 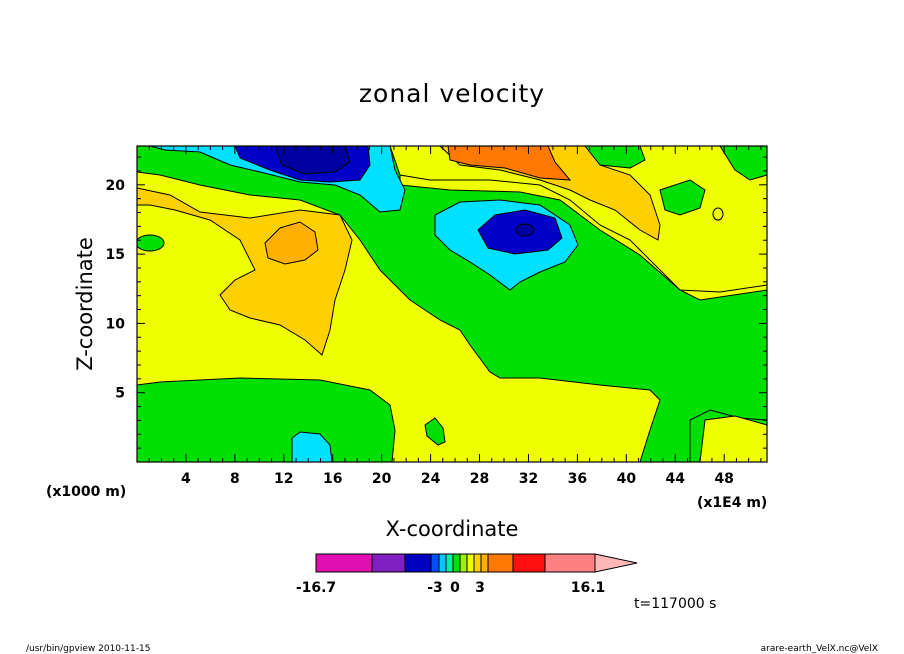 I want to click on colorbar-ticks: -16.7 -3 0 3 16.1, so click(x=450, y=588).